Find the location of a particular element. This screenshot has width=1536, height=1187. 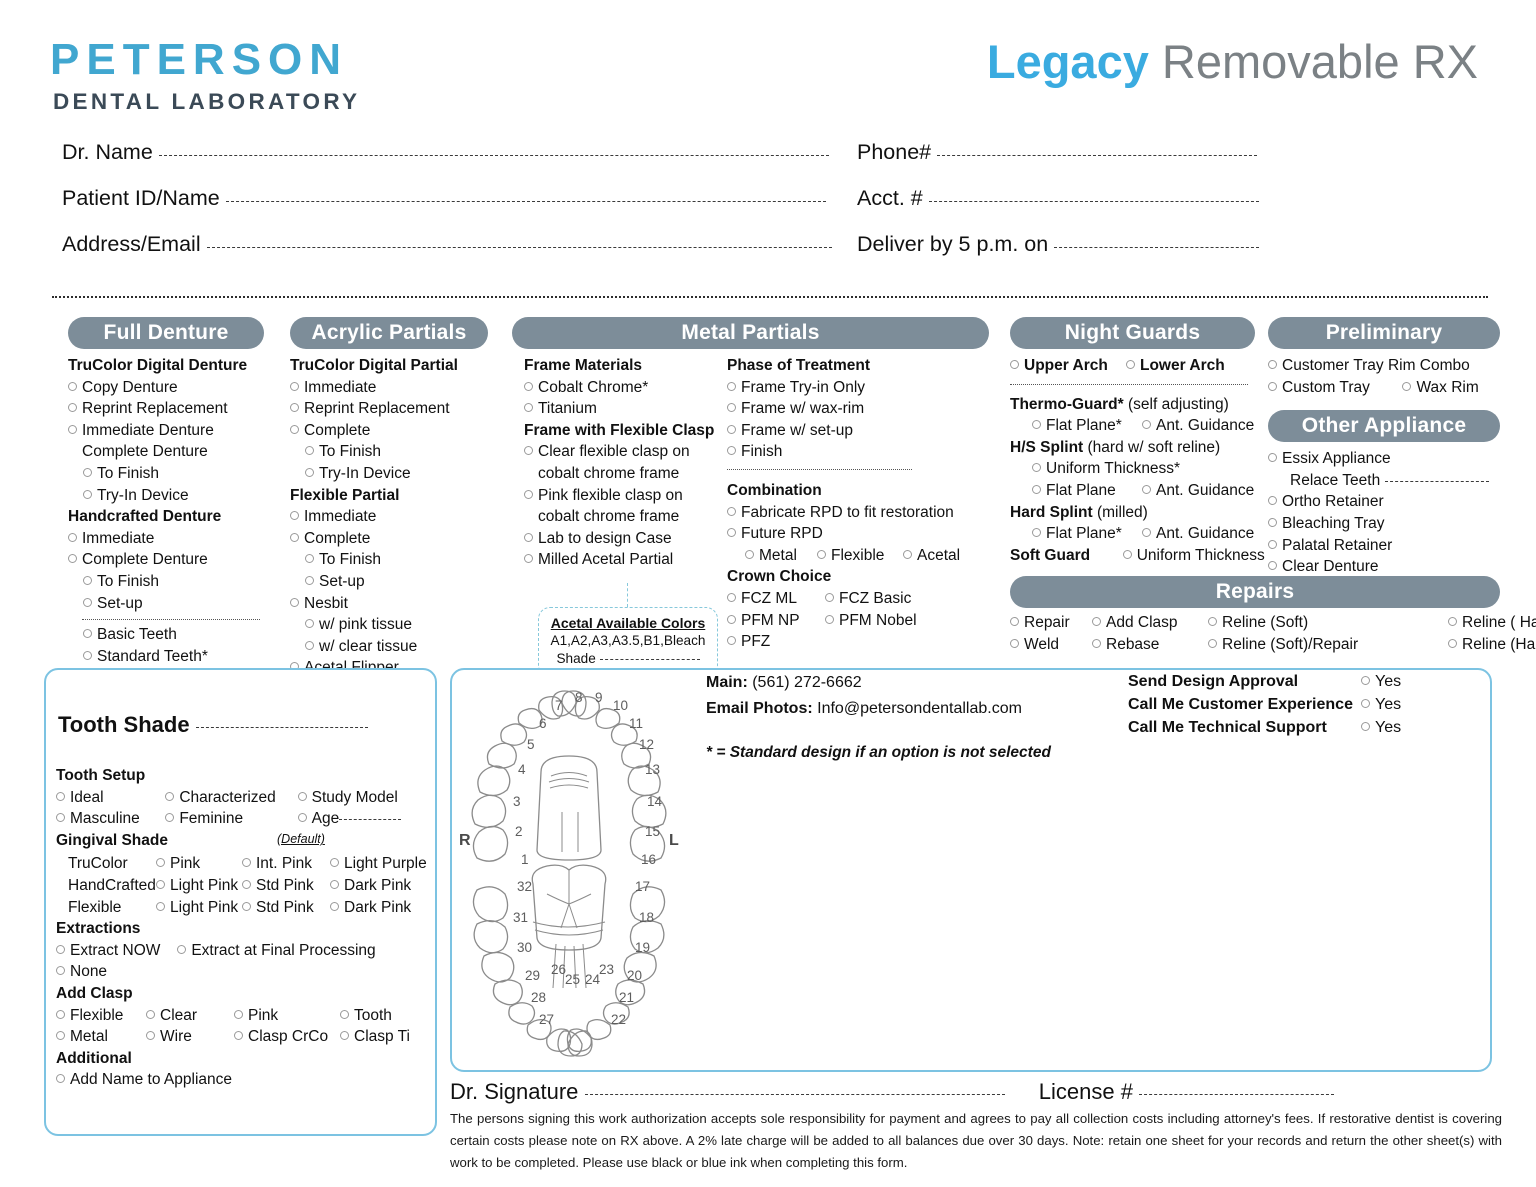

age-input is located at coordinates (370, 820).